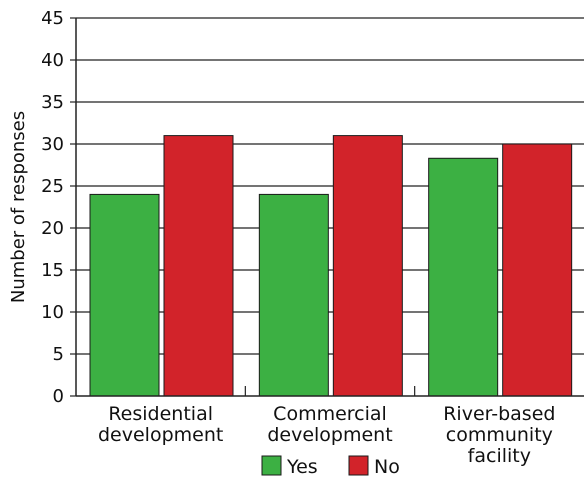 Image resolution: width=586 pixels, height=486 pixels. I want to click on y-tick-label: 30, so click(52, 144).